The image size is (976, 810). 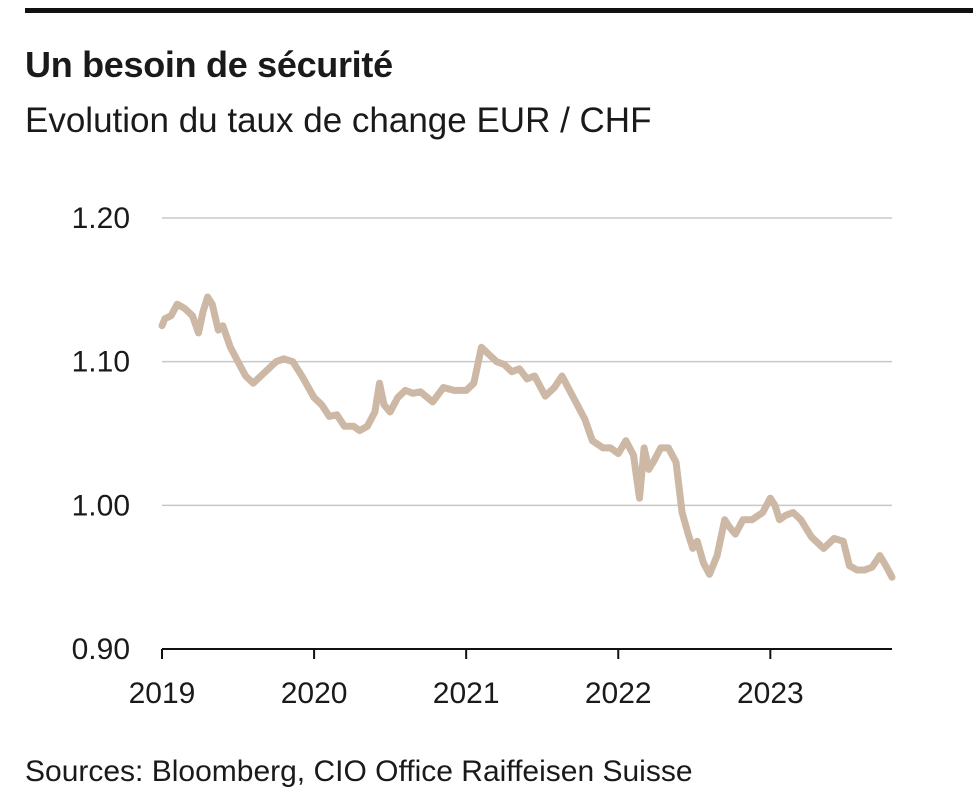 I want to click on top-rule, so click(x=499, y=10).